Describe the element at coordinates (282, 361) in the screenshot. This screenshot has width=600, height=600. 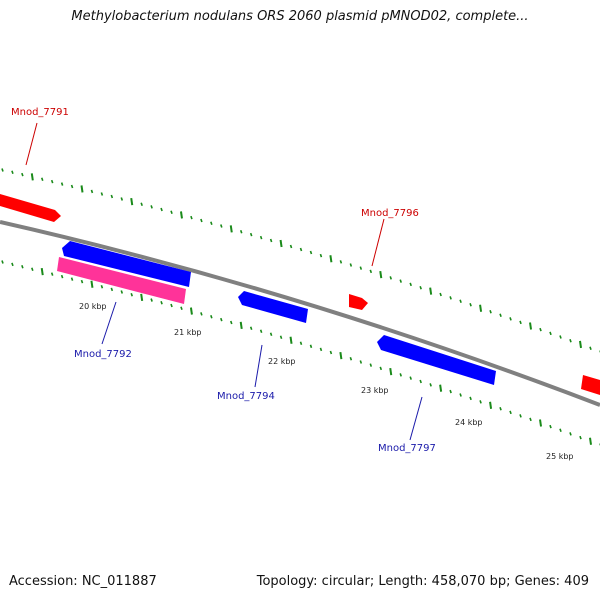
I see `scale-label-22kbp: 22 kbp` at that location.